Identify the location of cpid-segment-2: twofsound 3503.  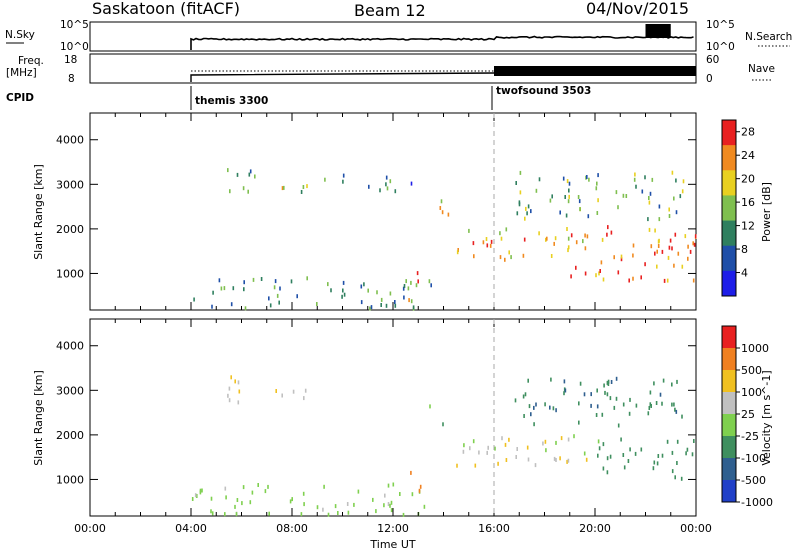
(543, 91).